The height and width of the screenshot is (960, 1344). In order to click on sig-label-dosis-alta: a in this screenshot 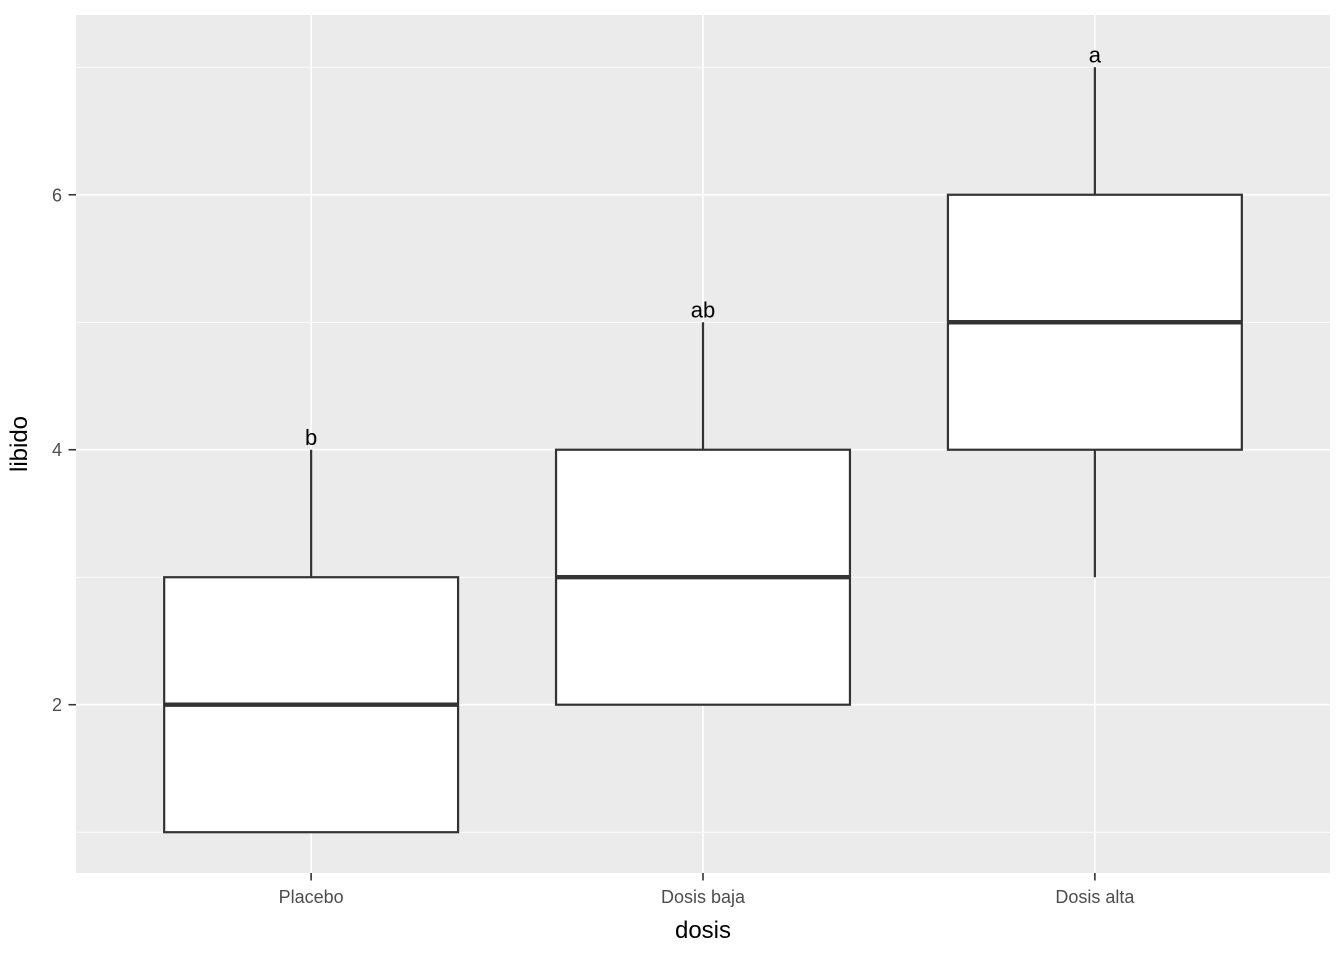, I will do `click(1095, 55)`.